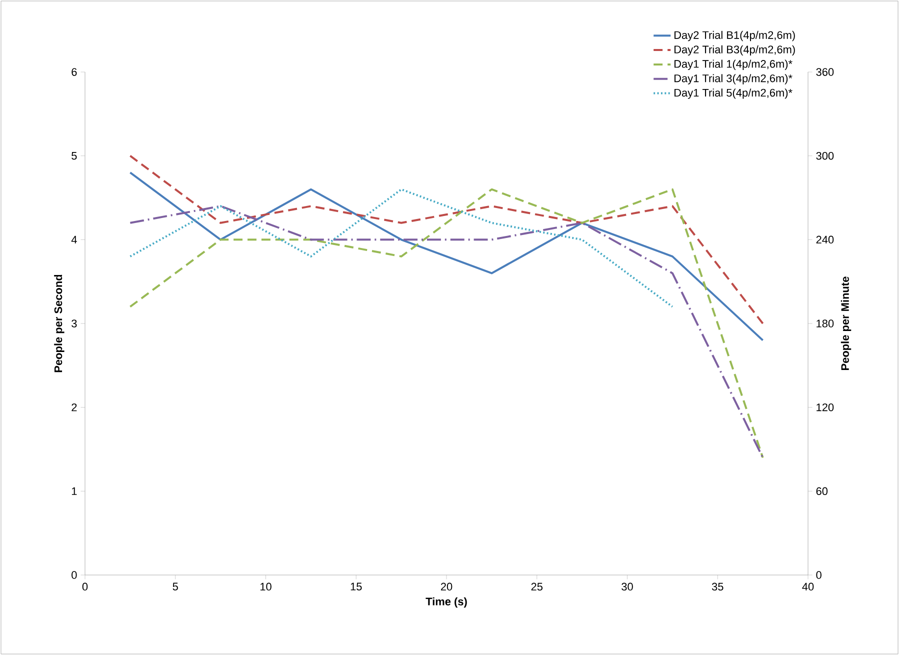 The height and width of the screenshot is (655, 899). I want to click on x-tick-label: 0, so click(85, 586).